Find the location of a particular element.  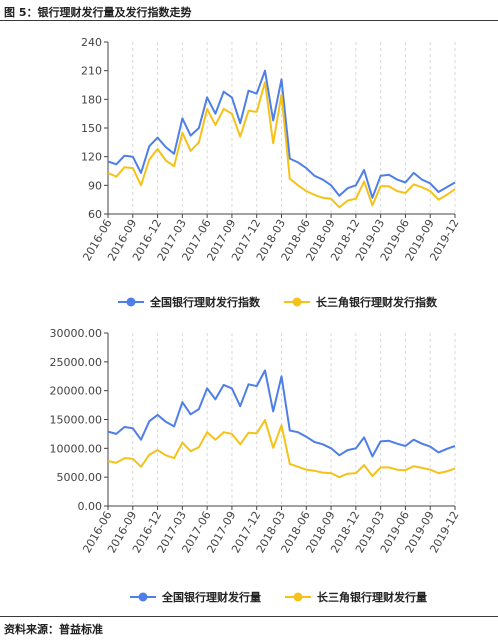

y-tick-label: 90 is located at coordinates (95, 185).